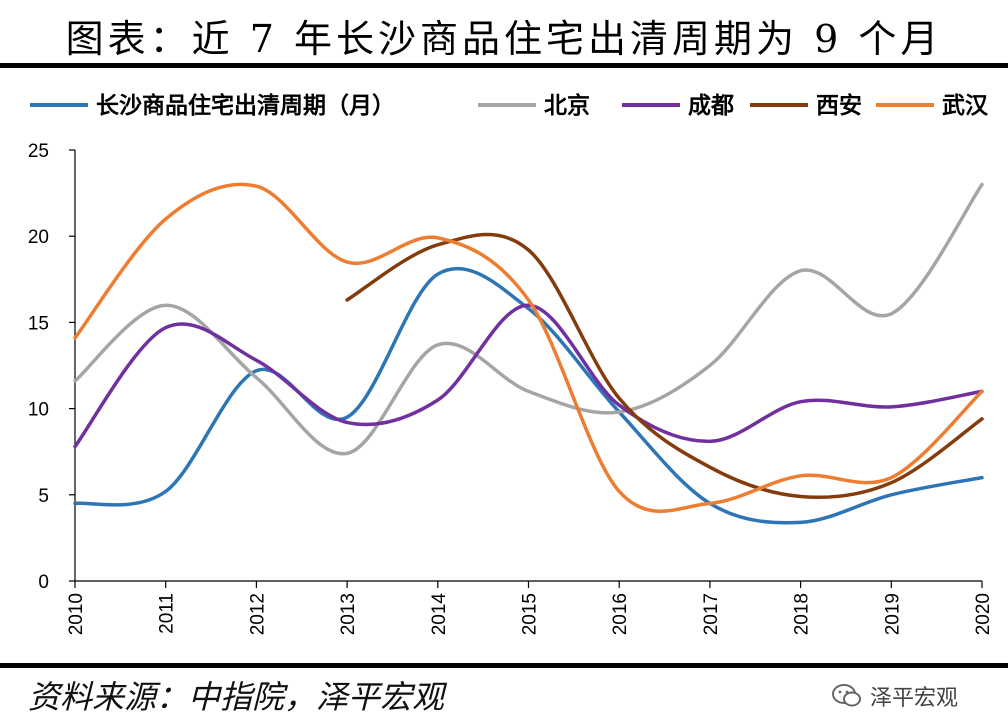 Image resolution: width=1008 pixels, height=722 pixels. Describe the element at coordinates (711, 614) in the screenshot. I see `x-tick-label: 2017` at that location.